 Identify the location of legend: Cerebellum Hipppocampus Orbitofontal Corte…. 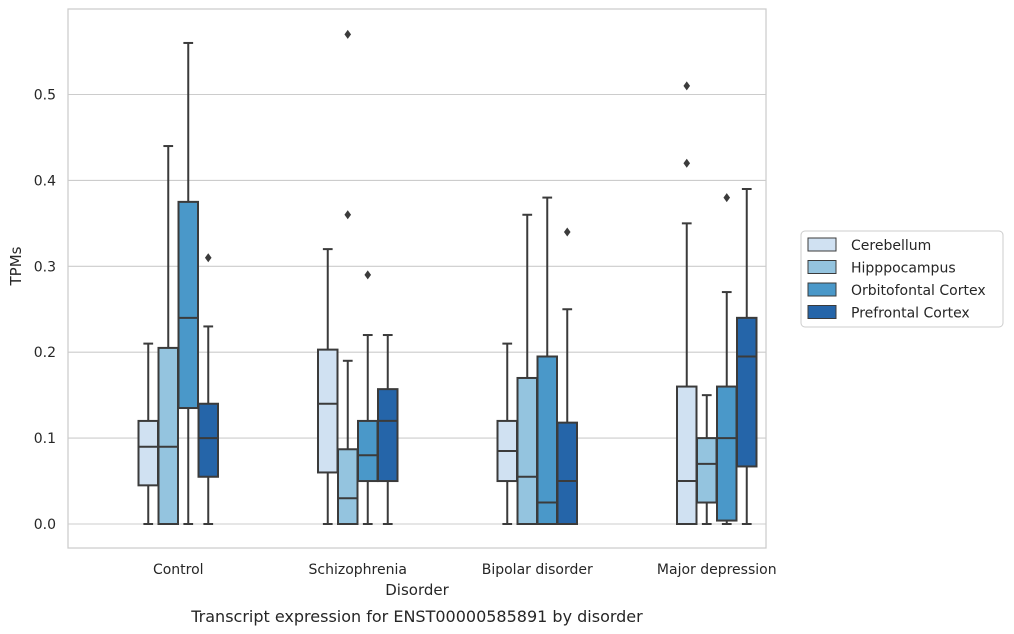
(902, 279).